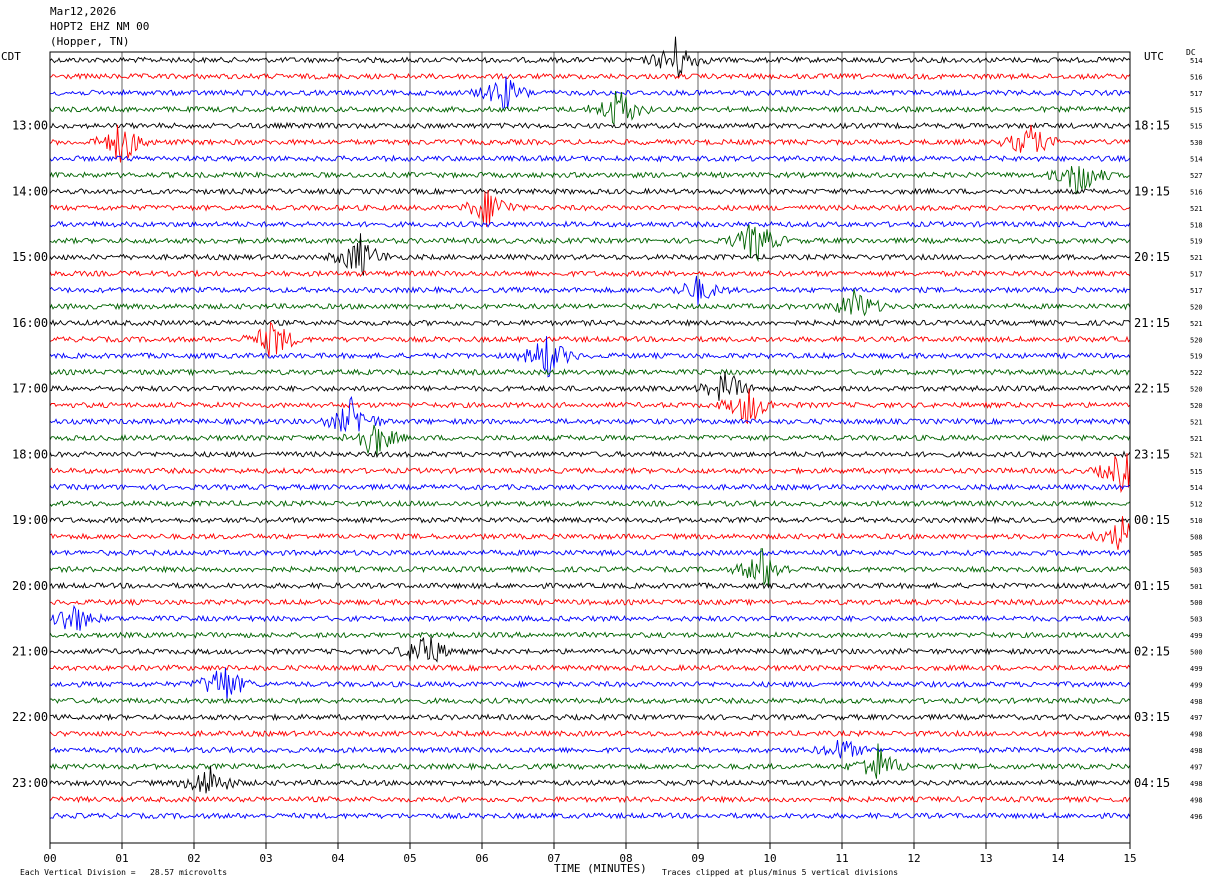 This screenshot has width=1210, height=886. What do you see at coordinates (913, 858) in the screenshot?
I see `x-tick-label: 12` at bounding box center [913, 858].